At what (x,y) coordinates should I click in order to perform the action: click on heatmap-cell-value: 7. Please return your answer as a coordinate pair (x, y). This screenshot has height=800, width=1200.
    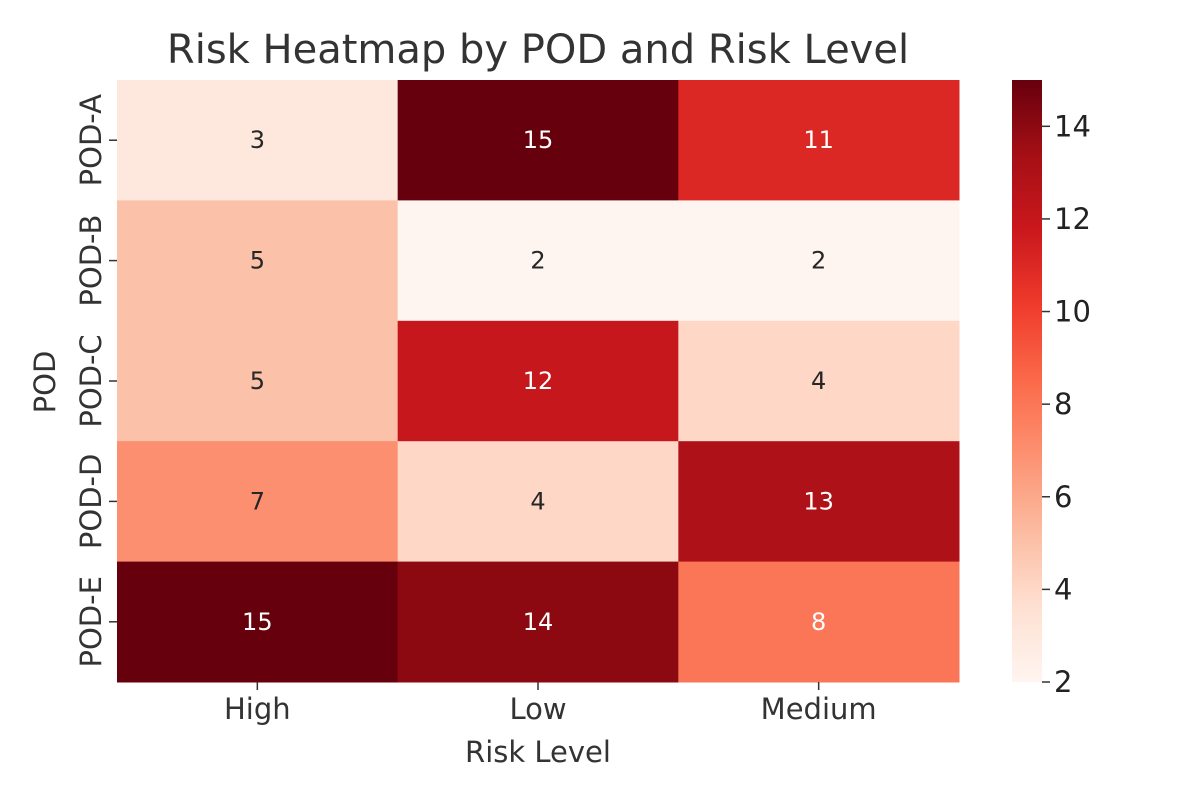
    Looking at the image, I should click on (257, 501).